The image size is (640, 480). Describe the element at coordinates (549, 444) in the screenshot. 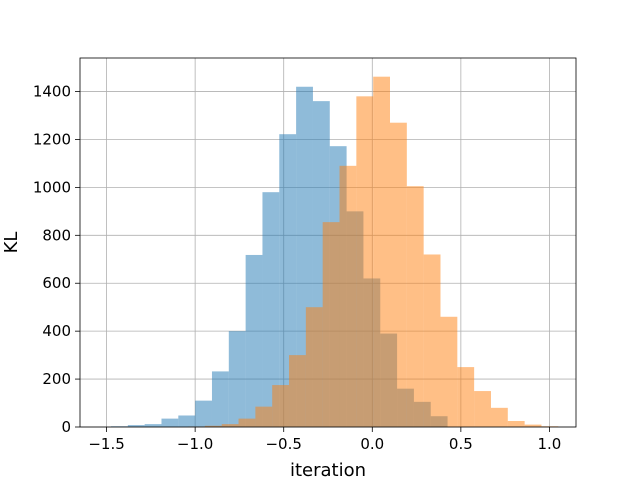

I see `x-tick-label: 1.0` at that location.